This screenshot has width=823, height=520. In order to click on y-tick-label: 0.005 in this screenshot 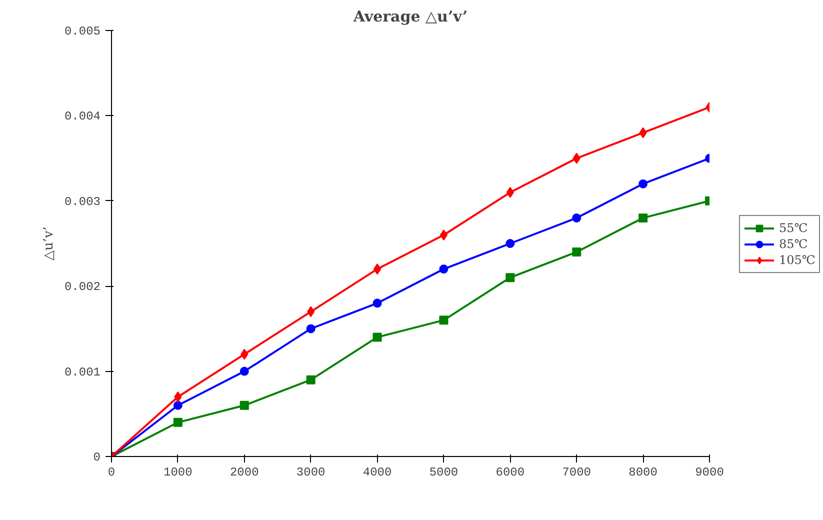, I will do `click(82, 31)`.